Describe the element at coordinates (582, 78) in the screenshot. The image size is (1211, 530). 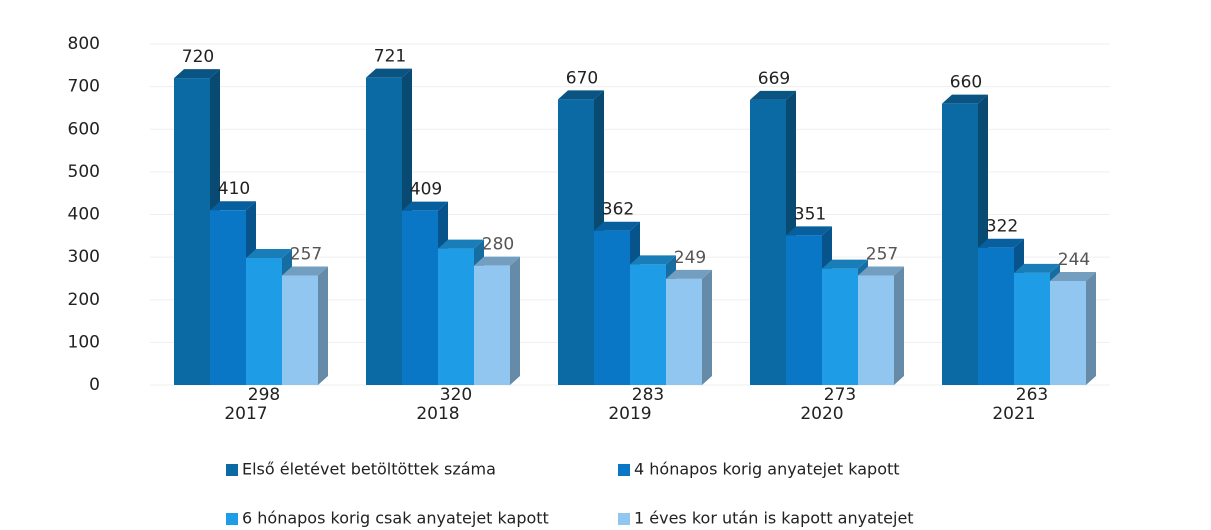
I see `data-label: 670` at that location.